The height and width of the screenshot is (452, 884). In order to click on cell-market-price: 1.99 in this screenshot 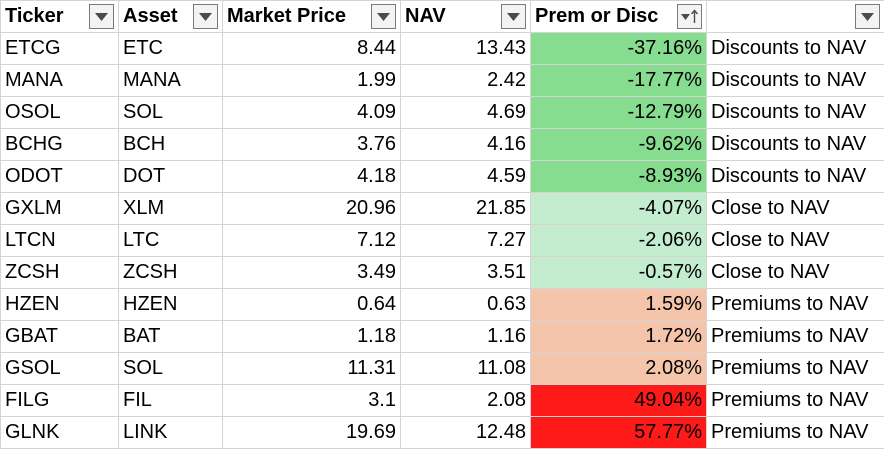, I will do `click(311, 80)`.